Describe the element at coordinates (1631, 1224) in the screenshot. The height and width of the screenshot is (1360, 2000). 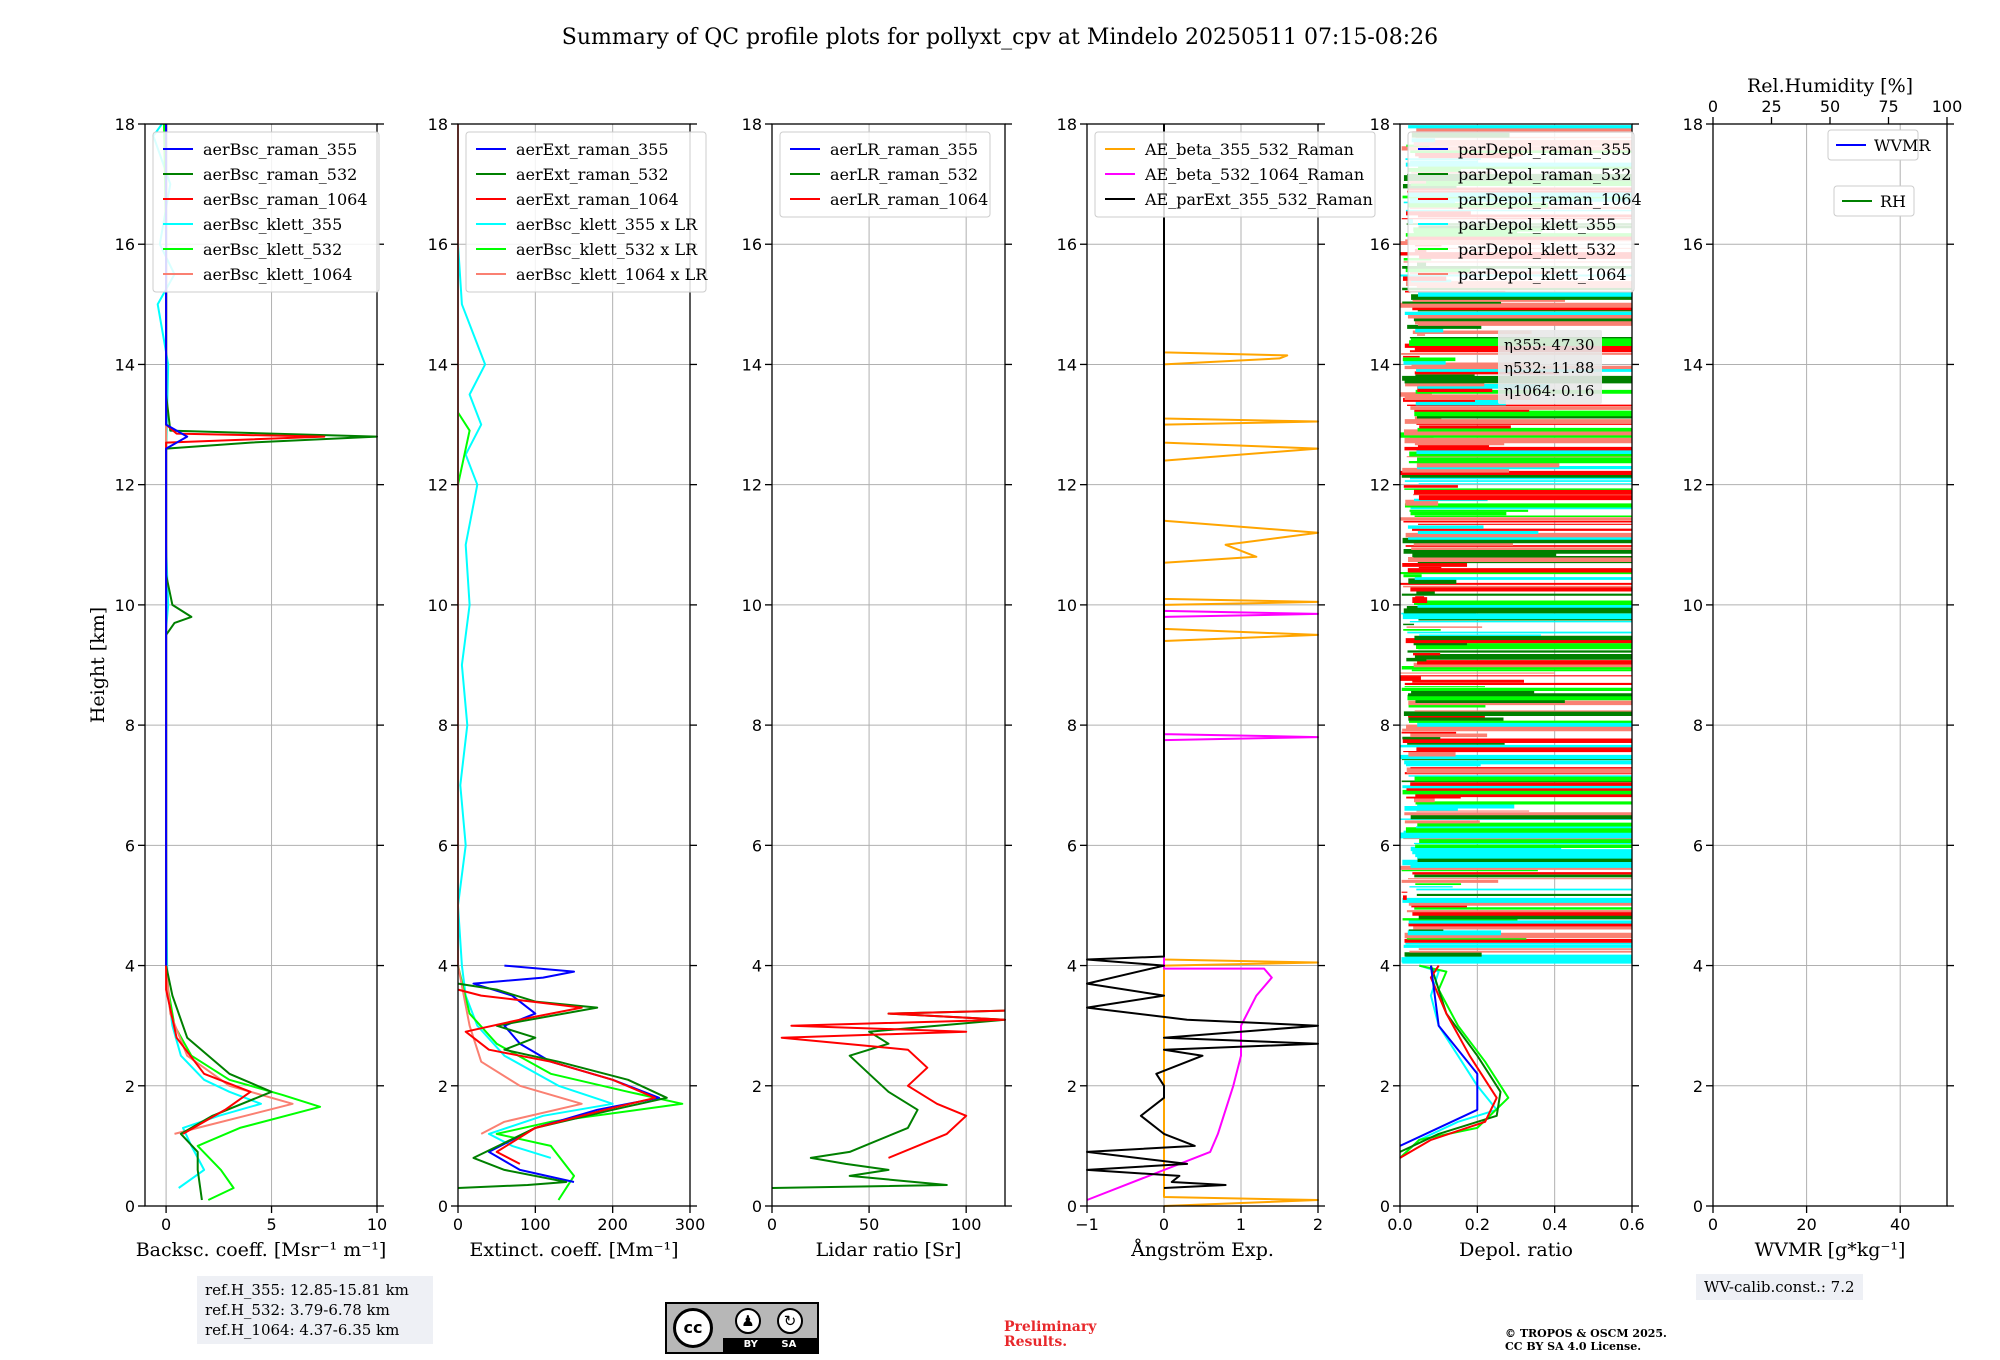
I see `panel-5-xtick-label: 0.6` at that location.